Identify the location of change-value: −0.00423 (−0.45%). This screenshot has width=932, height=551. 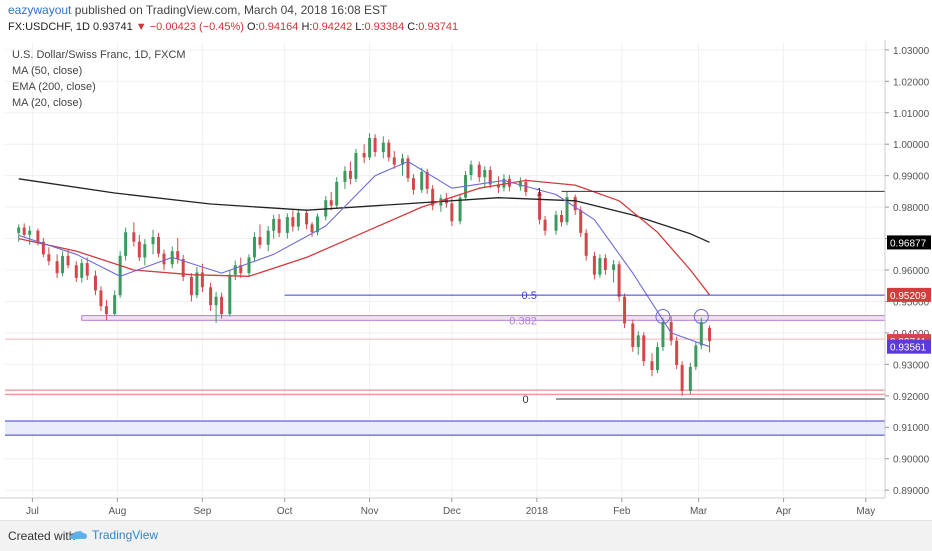
(196, 27).